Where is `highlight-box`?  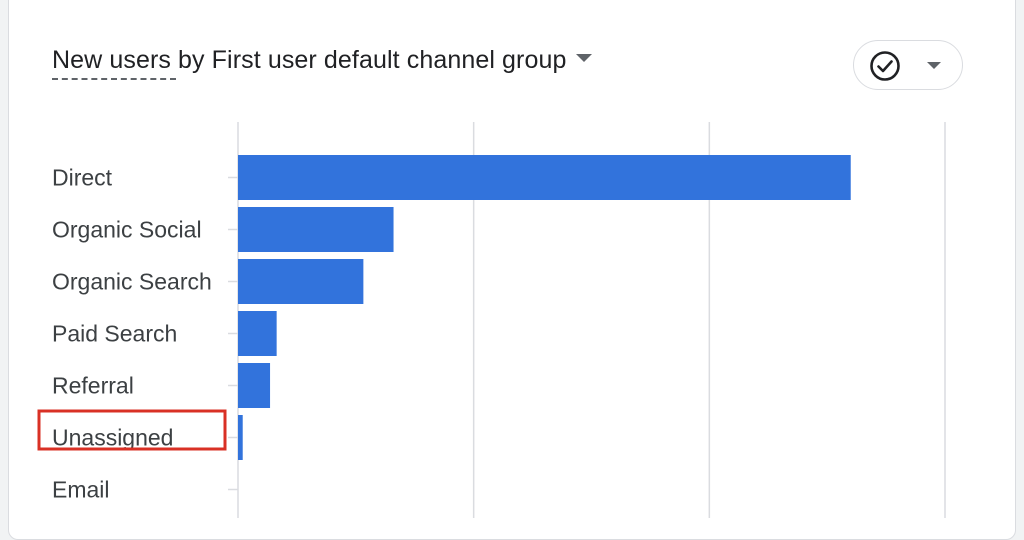 highlight-box is located at coordinates (132, 430).